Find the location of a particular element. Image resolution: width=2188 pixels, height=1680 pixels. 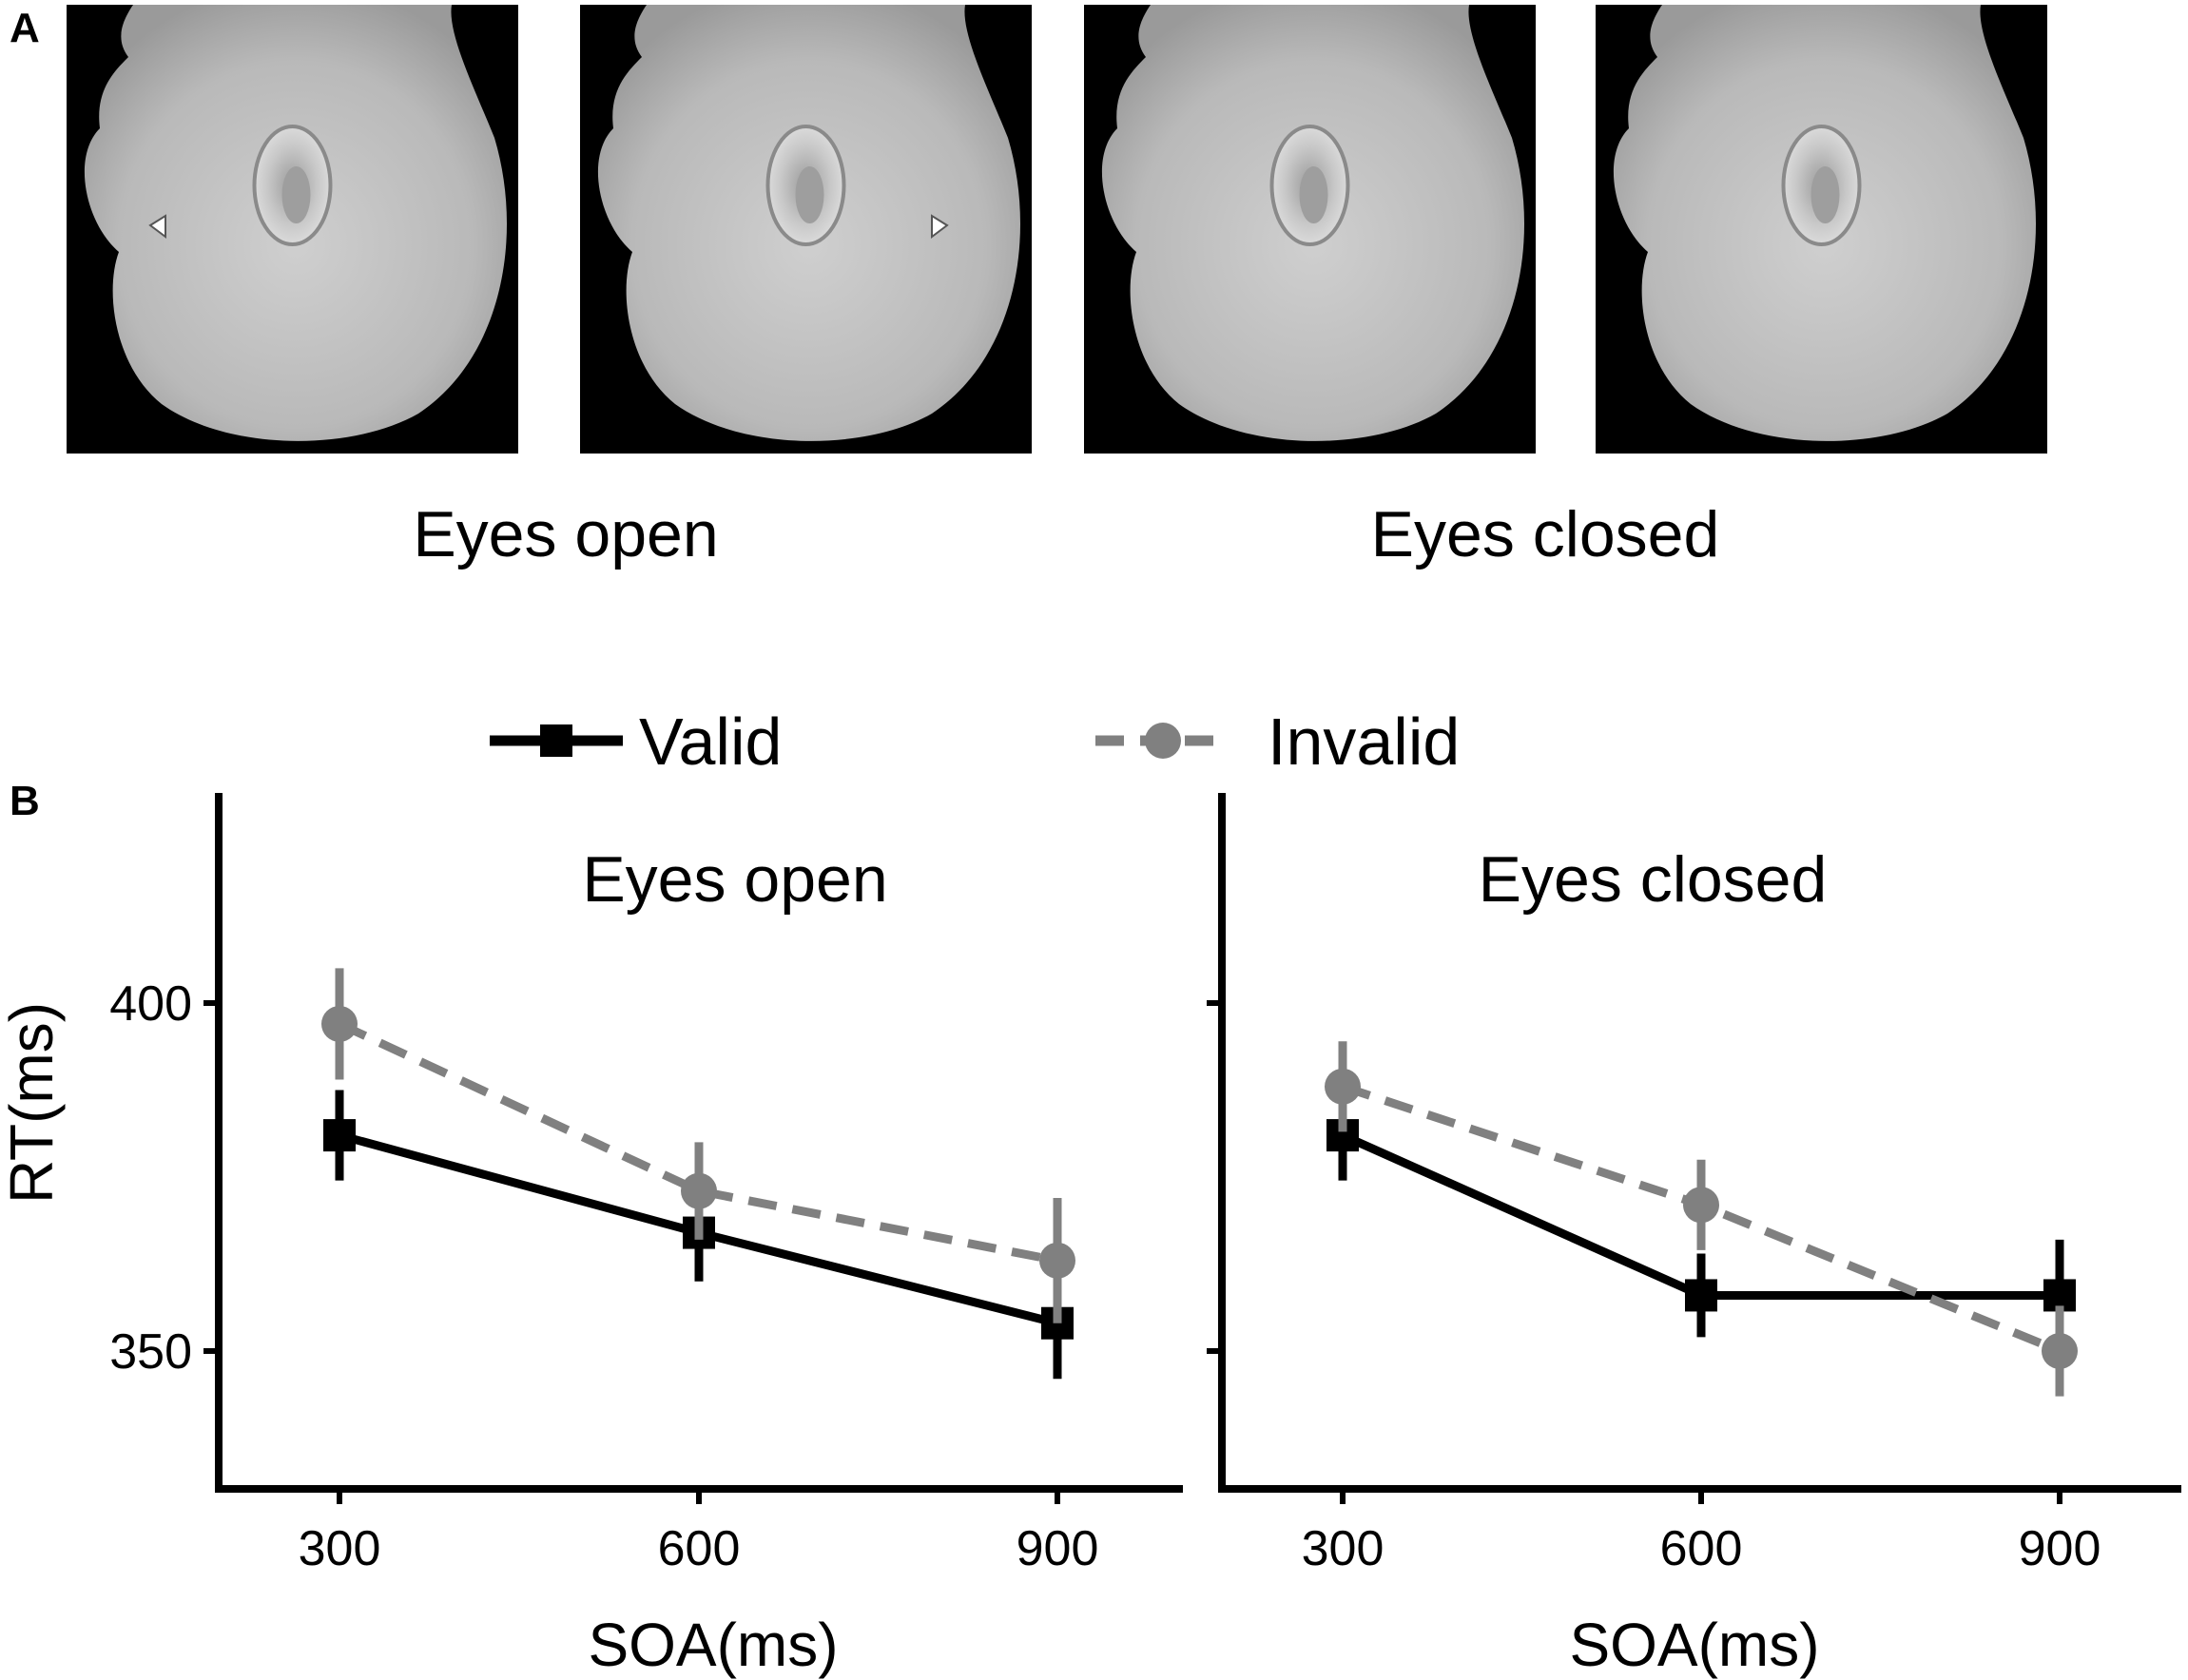

condition-label-eyes-open: Eyes open is located at coordinates (565, 534).